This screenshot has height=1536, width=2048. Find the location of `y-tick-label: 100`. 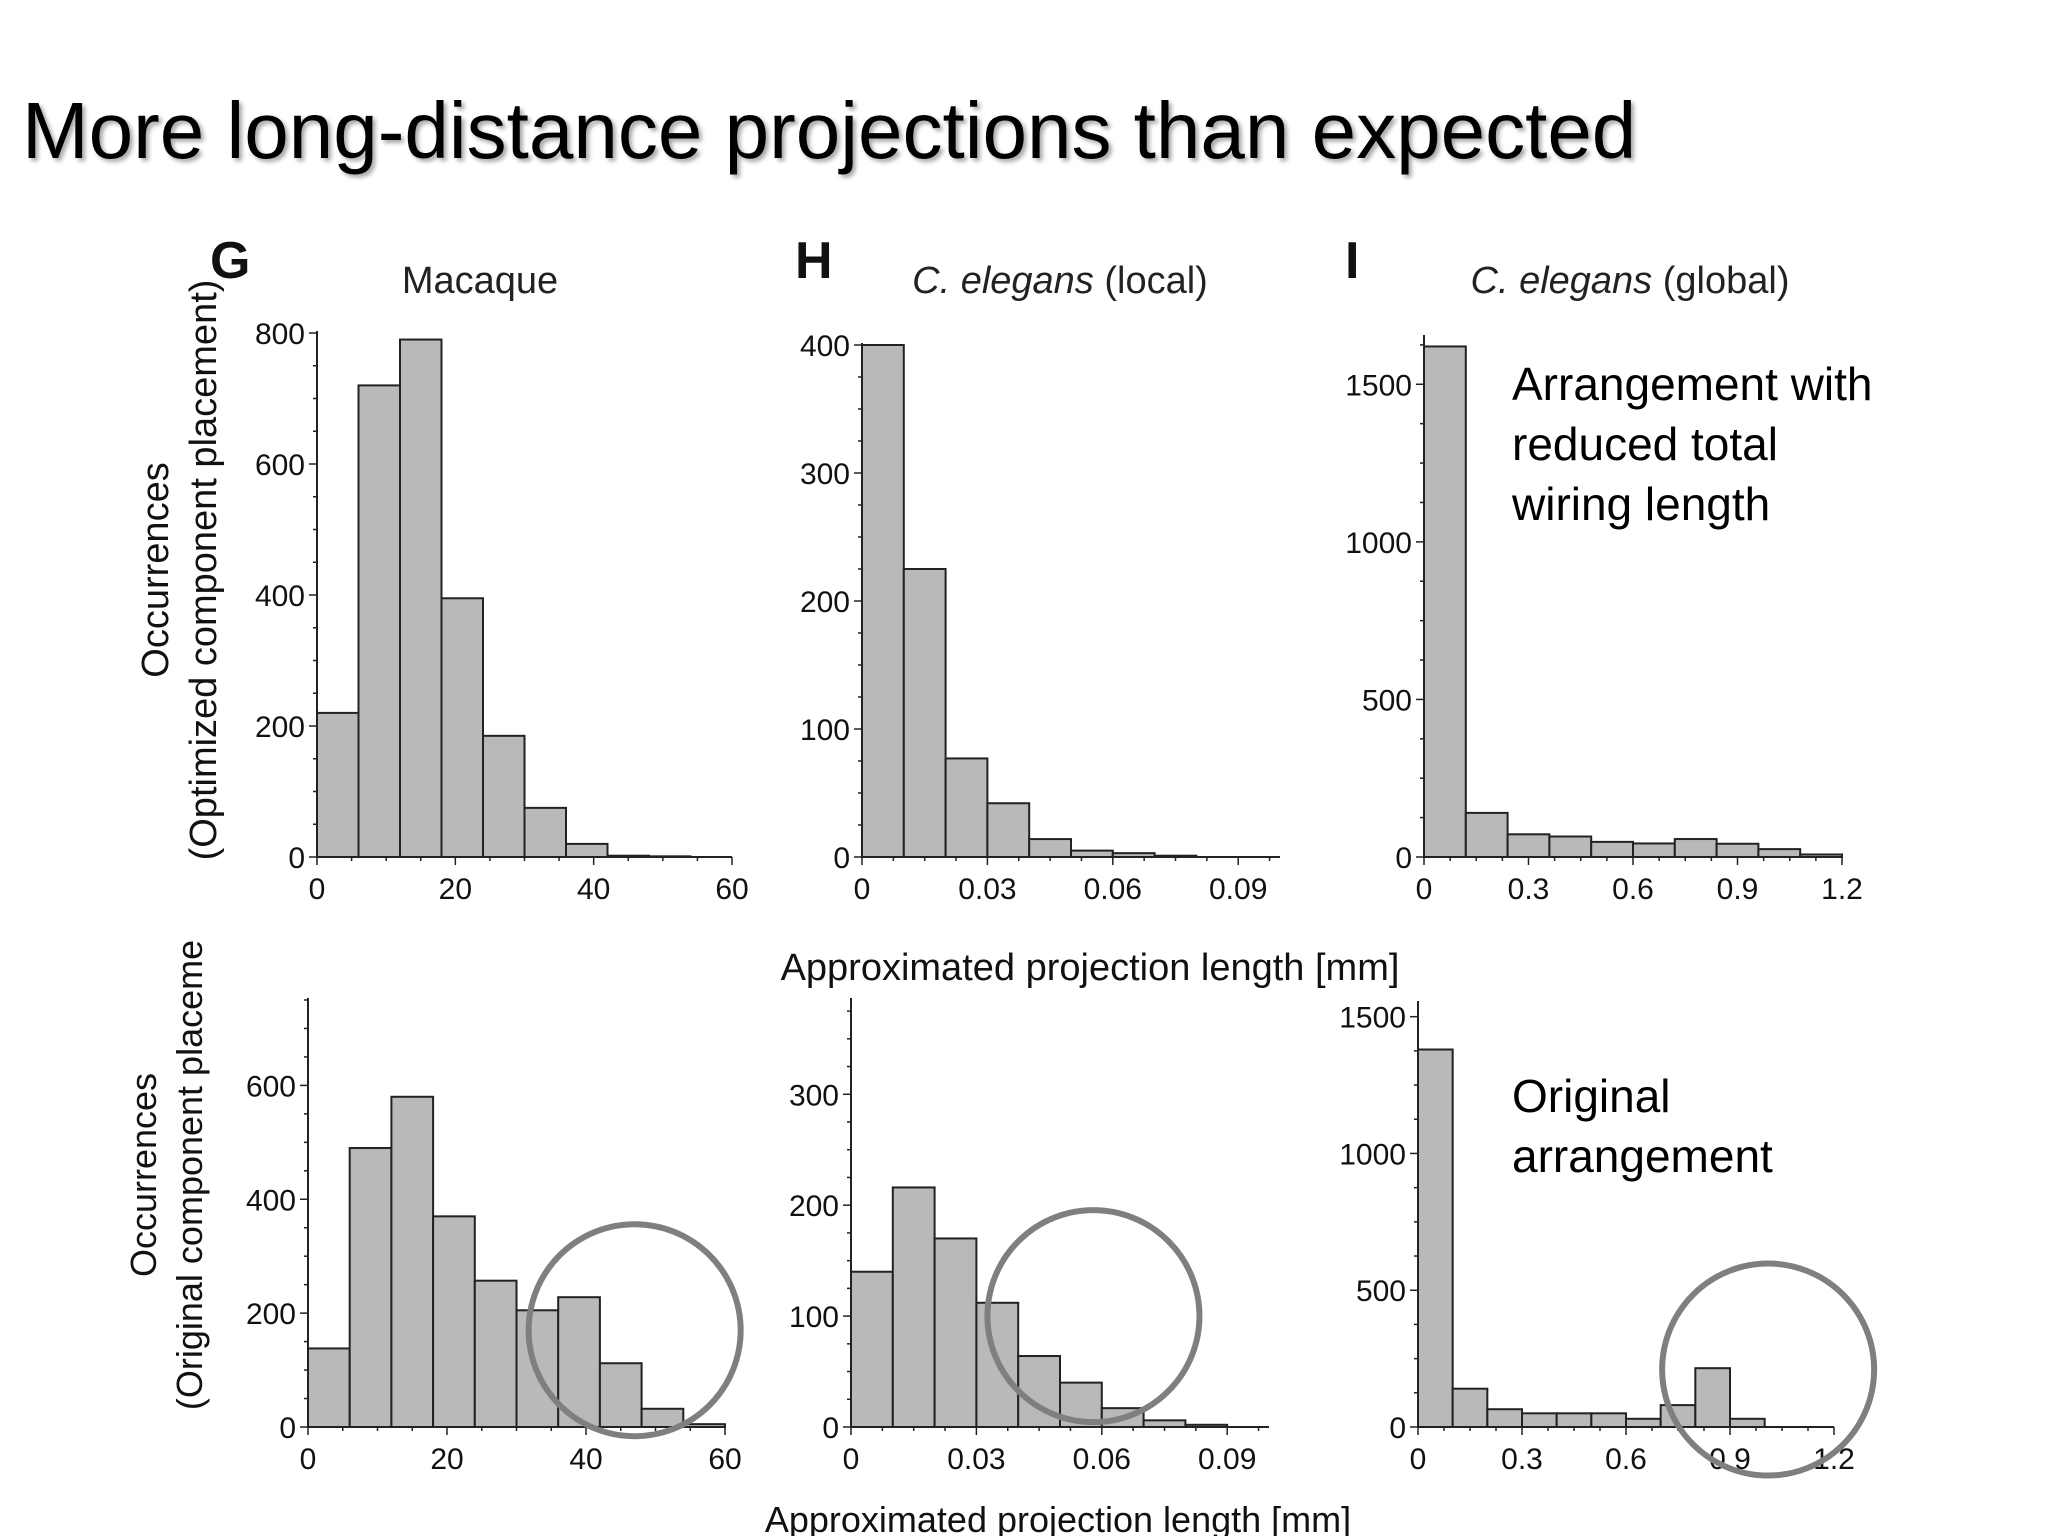

y-tick-label: 100 is located at coordinates (814, 1317).